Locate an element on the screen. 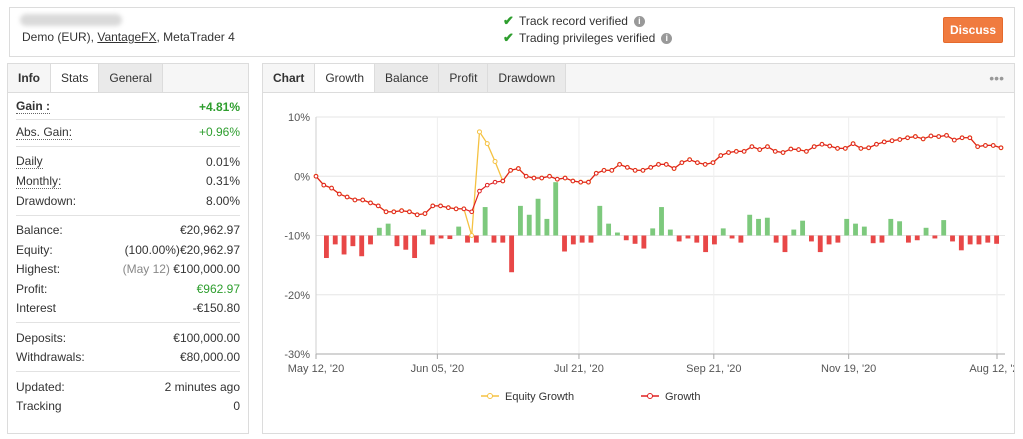 The height and width of the screenshot is (439, 1023). x-tick-label: Jun 05, '20 is located at coordinates (437, 369).